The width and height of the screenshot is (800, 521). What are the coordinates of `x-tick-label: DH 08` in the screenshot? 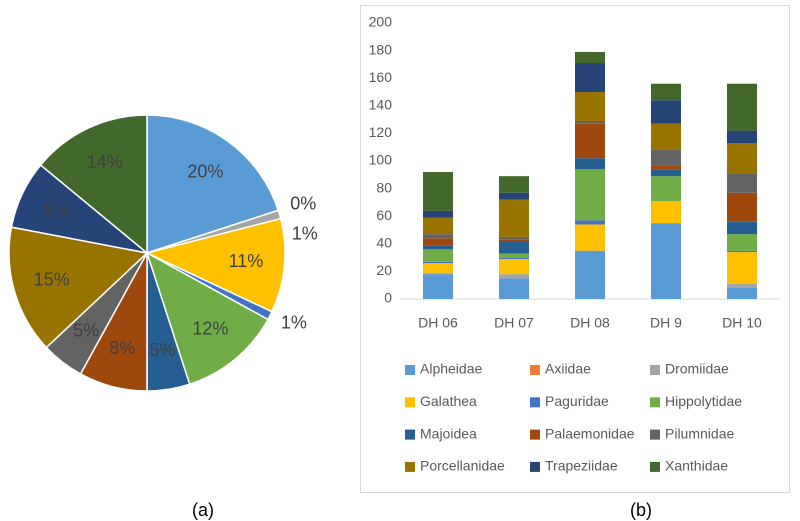 It's located at (590, 323).